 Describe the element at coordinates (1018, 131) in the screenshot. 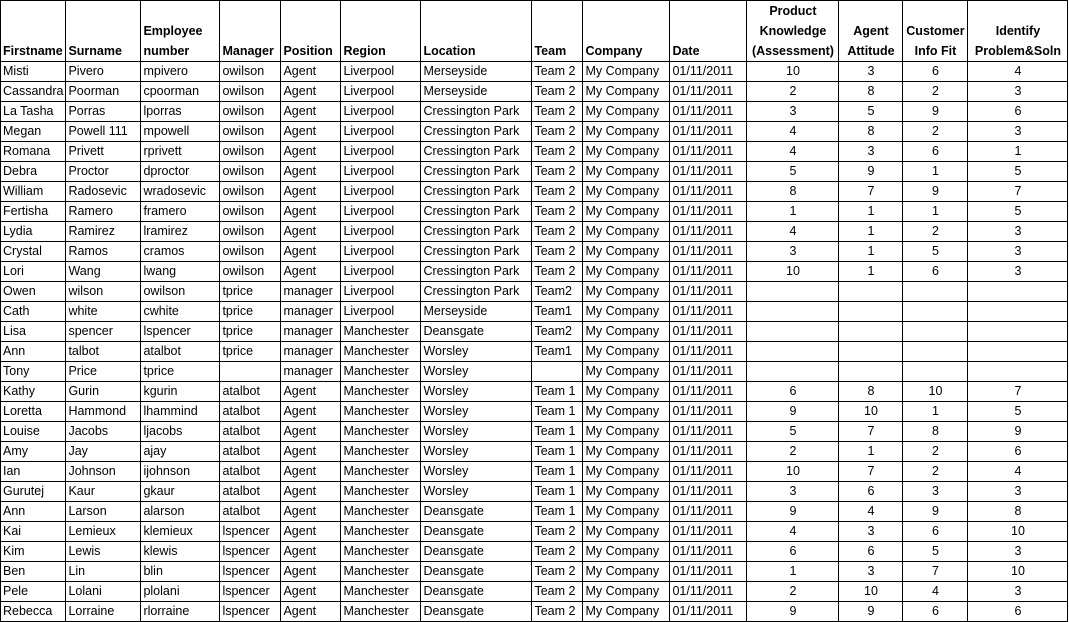

I see `cell-identify-problem-soln: 3` at that location.